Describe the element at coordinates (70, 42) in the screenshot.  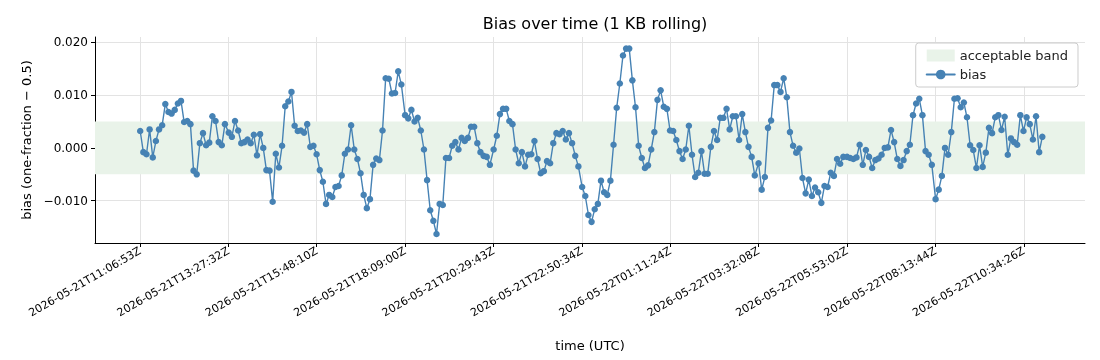
I see `y-tick-label: 0.020` at that location.